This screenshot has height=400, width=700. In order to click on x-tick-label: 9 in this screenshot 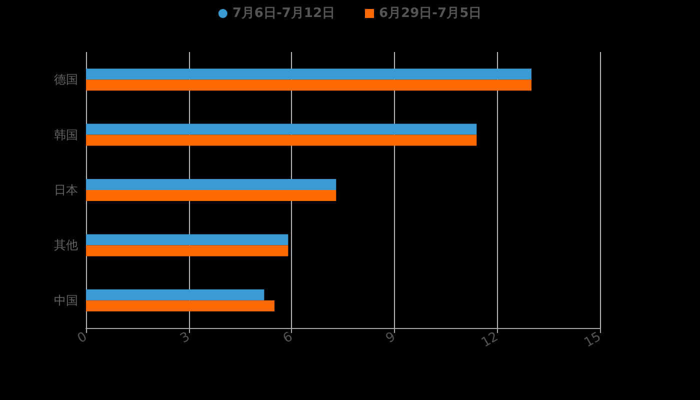, I will do `click(390, 338)`.